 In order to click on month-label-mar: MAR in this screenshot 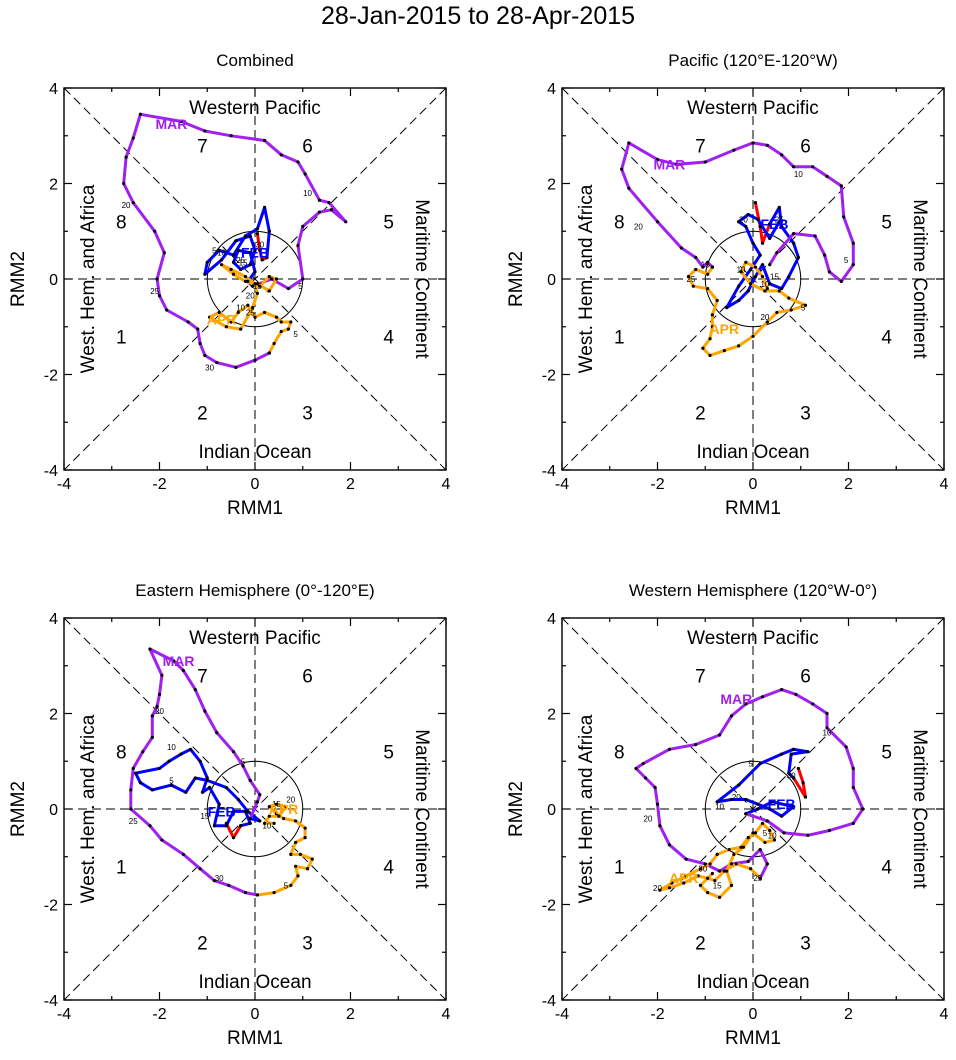, I will do `click(171, 124)`.